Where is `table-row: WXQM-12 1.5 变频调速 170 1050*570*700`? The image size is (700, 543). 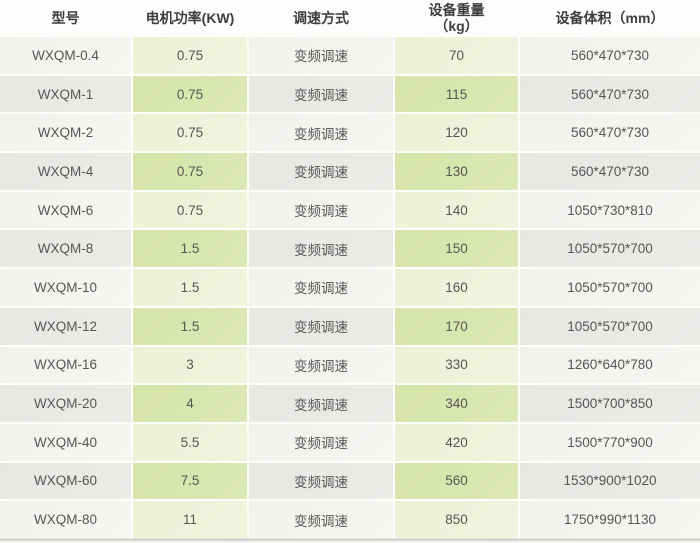
table-row: WXQM-12 1.5 变频调速 170 1050*570*700 is located at coordinates (350, 326).